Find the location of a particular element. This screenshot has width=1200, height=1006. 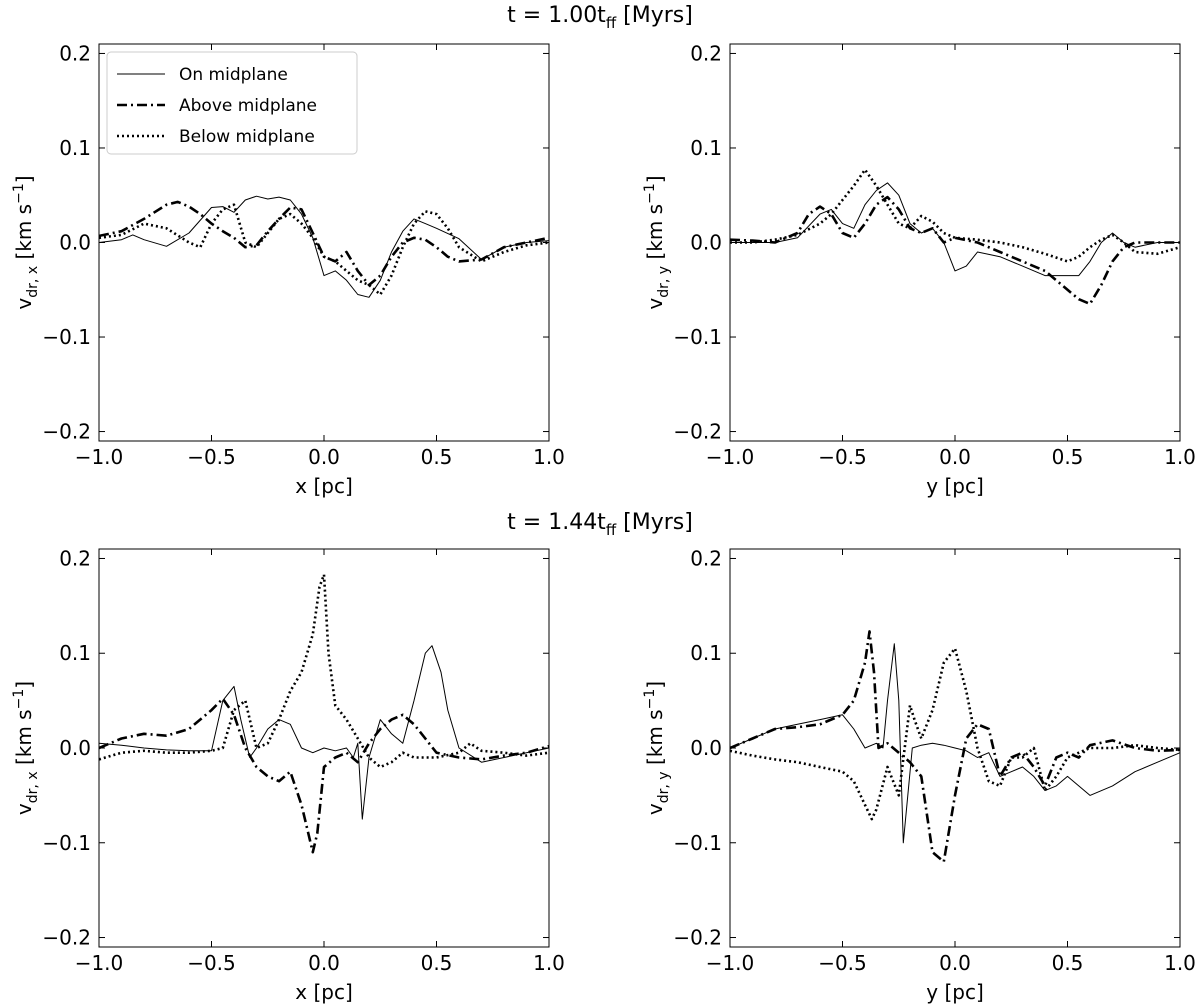

row-title-top: t = 1.00tff [Myrs] is located at coordinates (600, 17).